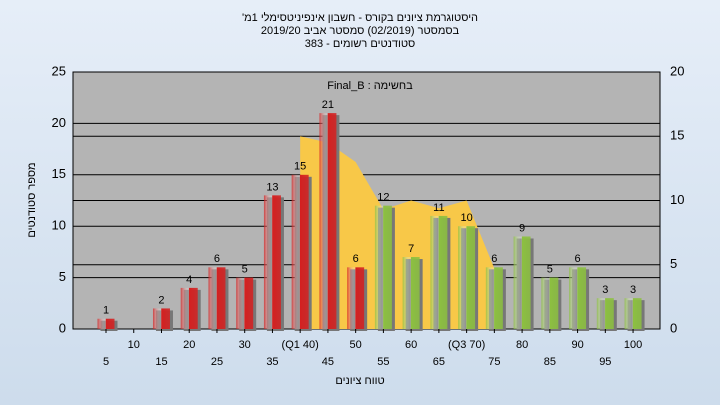  Describe the element at coordinates (677, 135) in the screenshot. I see `y2-tick-label: 15` at that location.